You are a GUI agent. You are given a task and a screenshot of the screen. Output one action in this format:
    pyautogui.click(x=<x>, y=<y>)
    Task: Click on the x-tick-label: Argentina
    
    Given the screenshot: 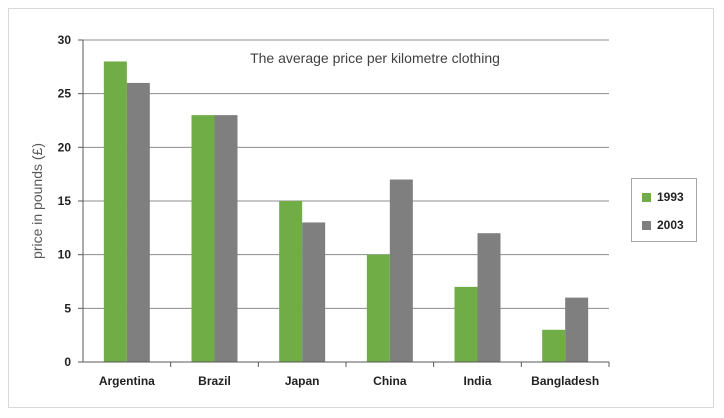 What is the action you would take?
    pyautogui.click(x=127, y=381)
    